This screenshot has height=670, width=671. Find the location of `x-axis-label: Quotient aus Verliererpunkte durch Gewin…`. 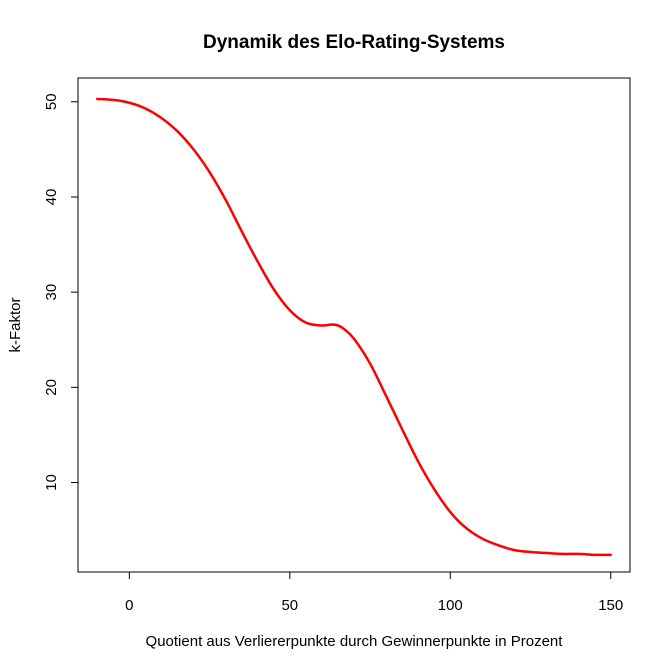

x-axis-label: Quotient aus Verliererpunkte durch Gewin… is located at coordinates (355, 641).